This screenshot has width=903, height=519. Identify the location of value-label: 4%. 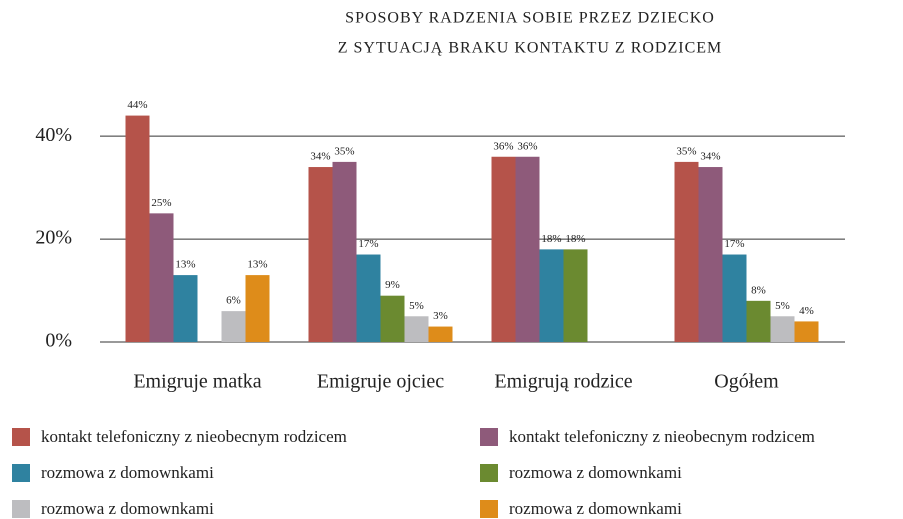
(806, 311).